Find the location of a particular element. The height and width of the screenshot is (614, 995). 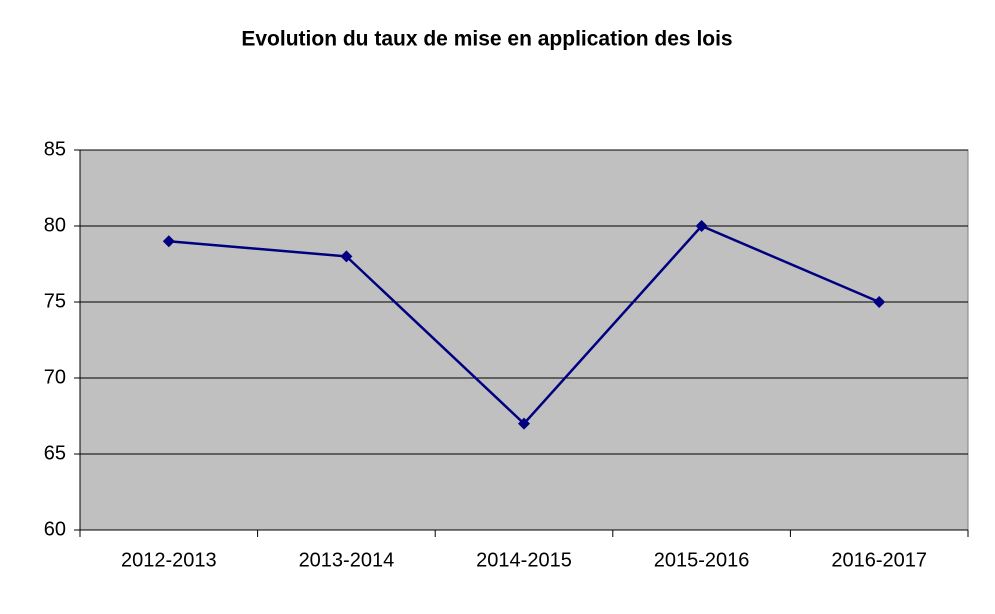

y-tick-label: 80 is located at coordinates (55, 225).